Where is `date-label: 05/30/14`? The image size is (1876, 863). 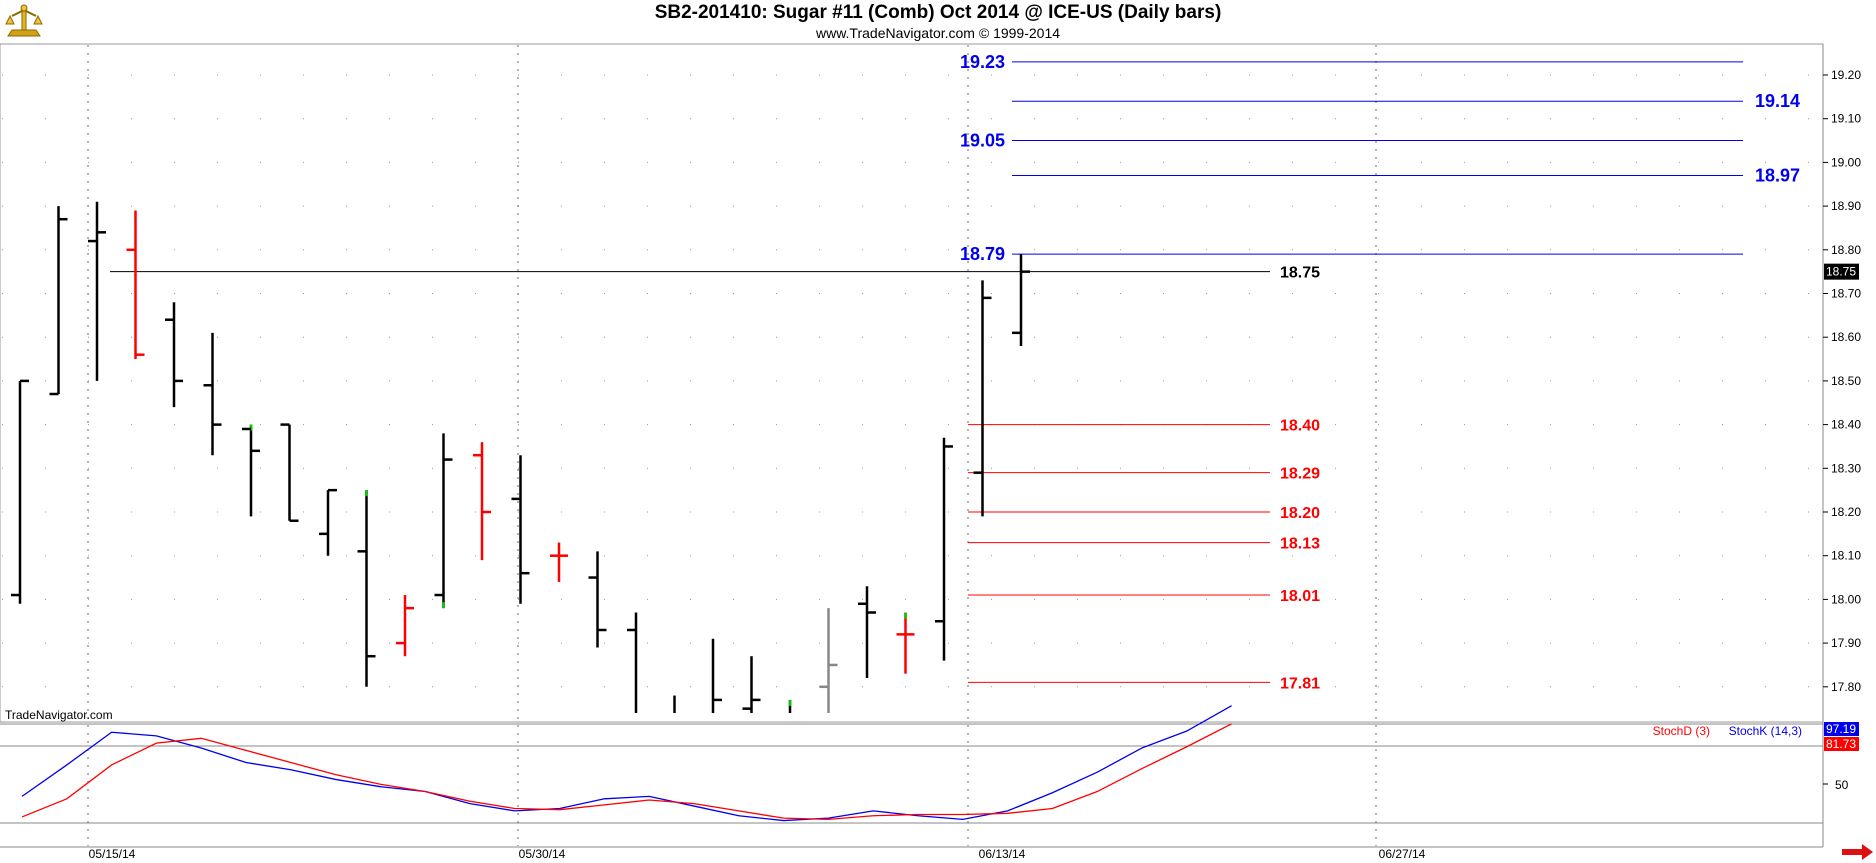
date-label: 05/30/14 is located at coordinates (542, 854).